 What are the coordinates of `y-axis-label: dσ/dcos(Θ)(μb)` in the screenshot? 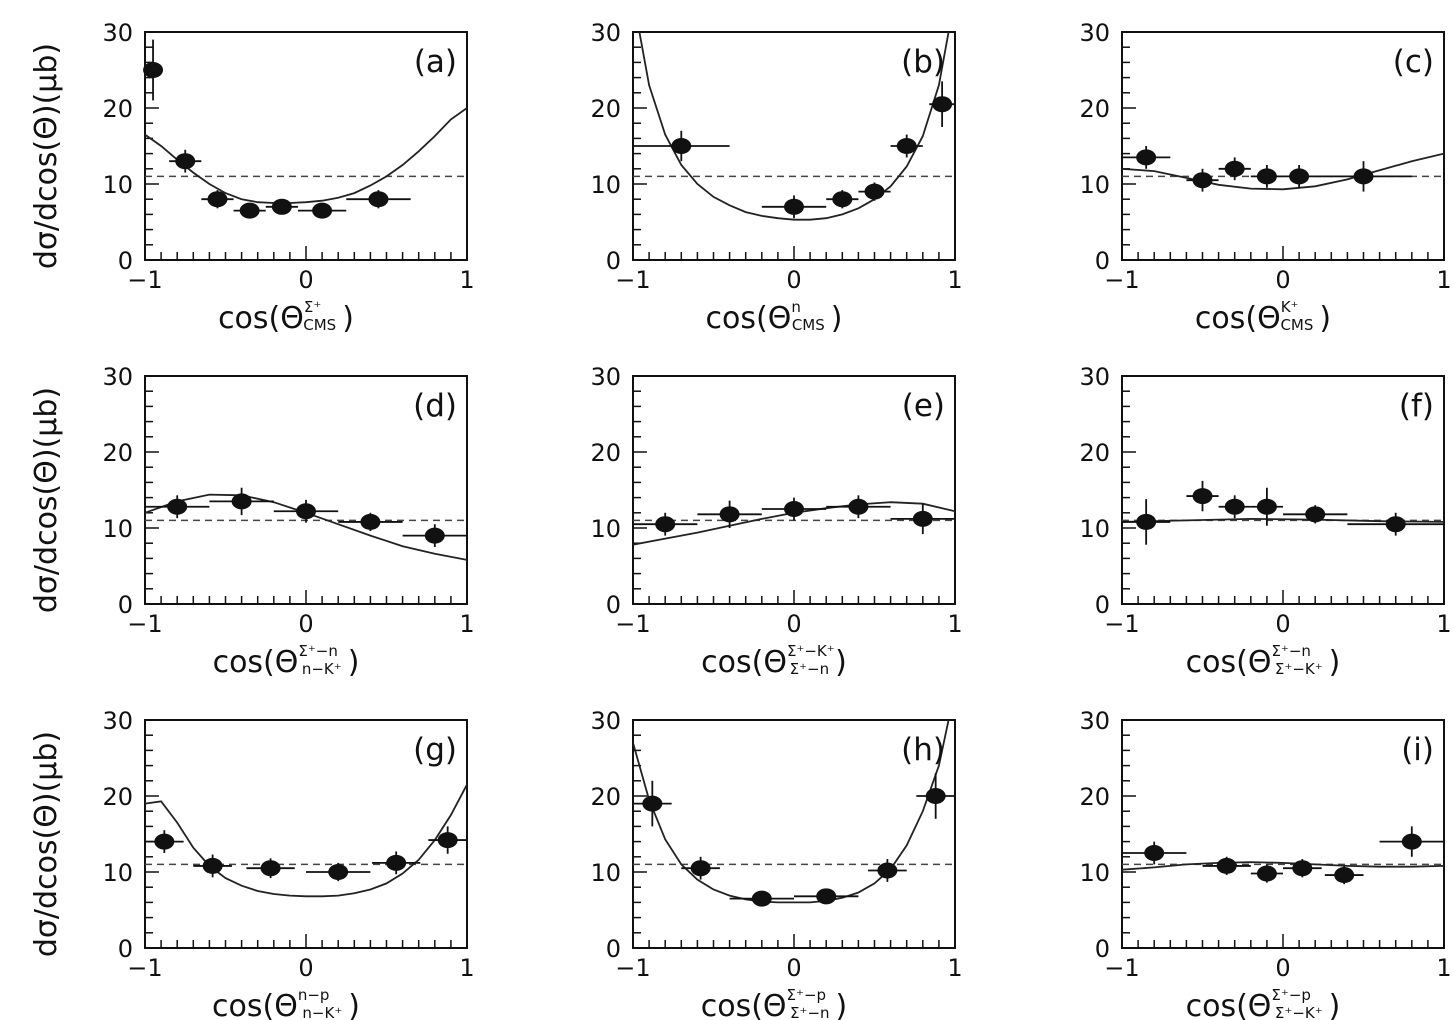 It's located at (46, 844).